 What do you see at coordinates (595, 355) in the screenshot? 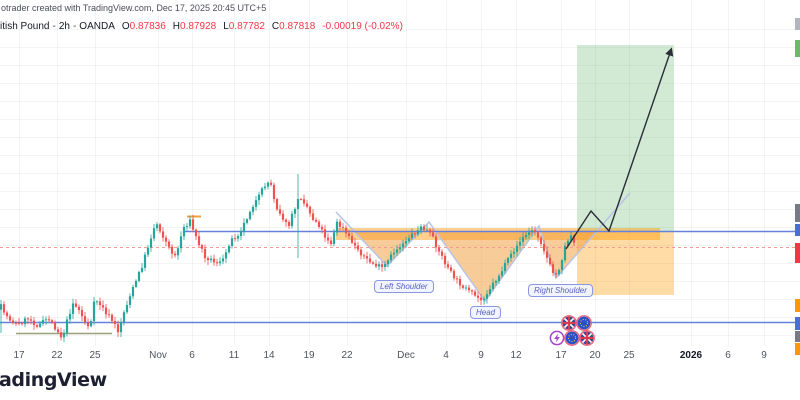
I see `time-axis-label: 20` at bounding box center [595, 355].